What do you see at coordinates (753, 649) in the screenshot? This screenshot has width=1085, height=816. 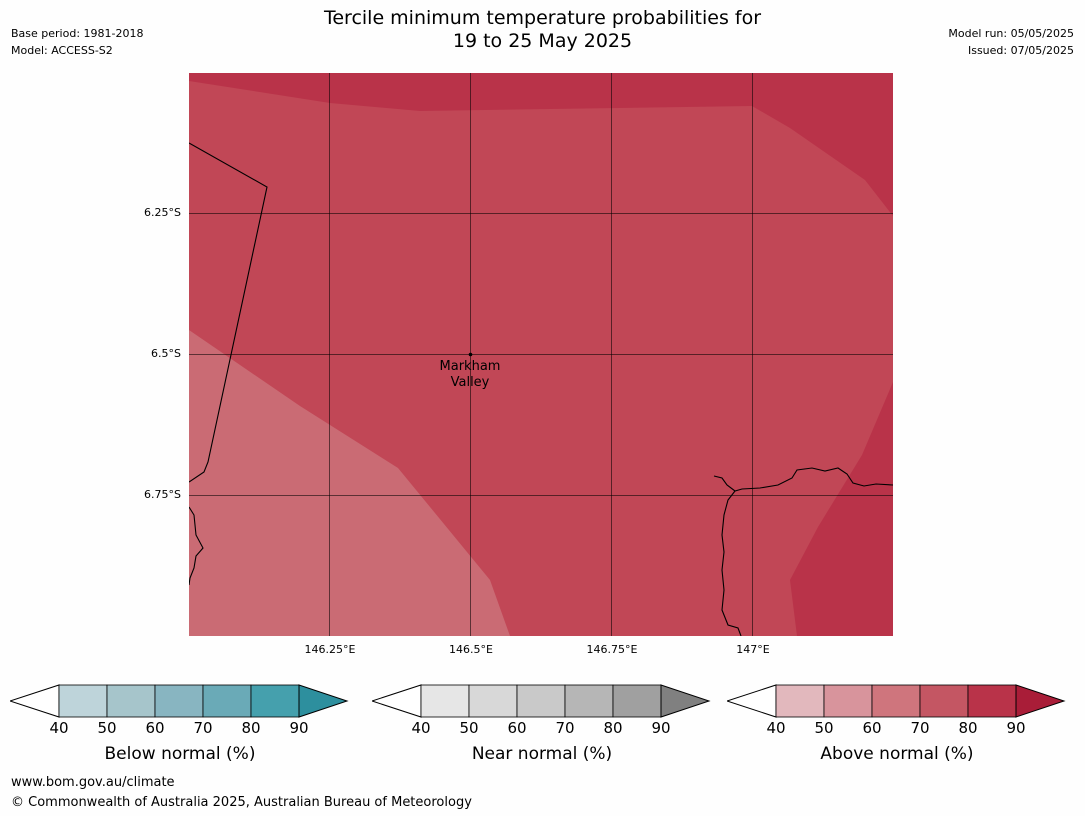 I see `lon-label-147e: 147°E` at bounding box center [753, 649].